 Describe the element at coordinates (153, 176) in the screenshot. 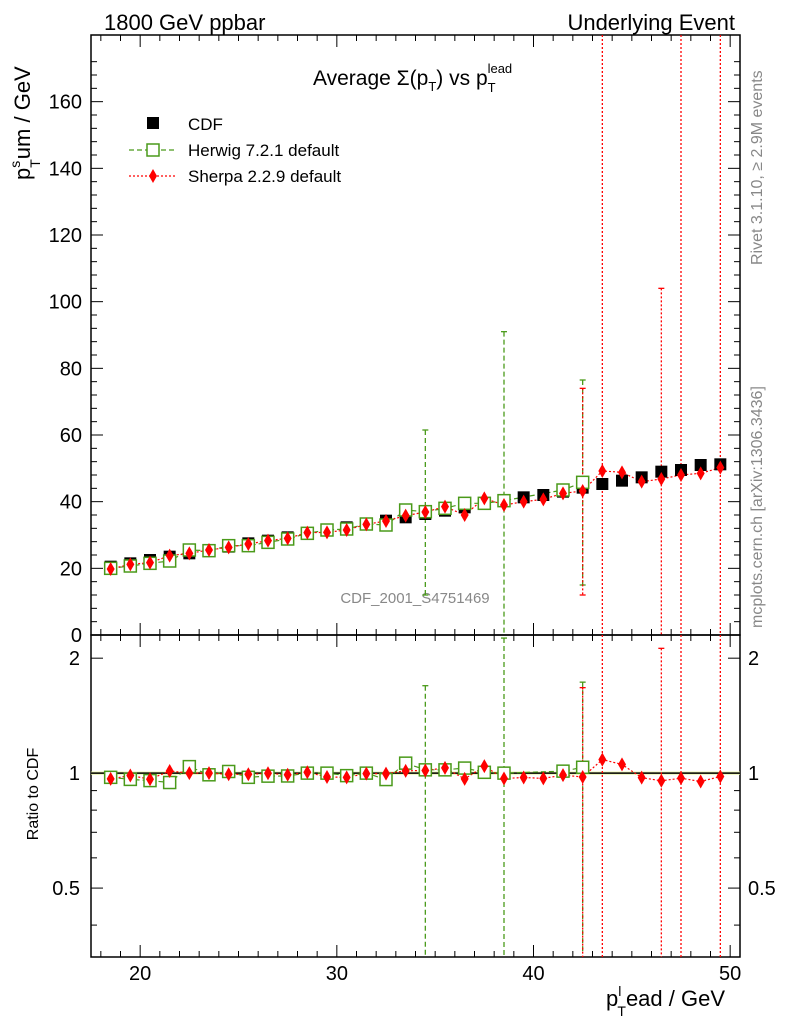

I see `legend-sherpa-marker` at that location.